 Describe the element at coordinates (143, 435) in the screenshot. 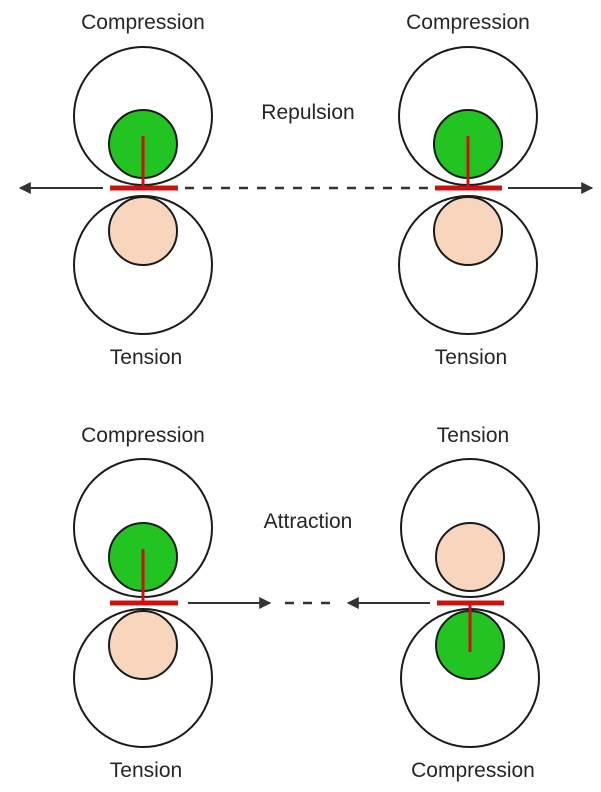

I see `bottom-left-upper-label: Compression` at that location.